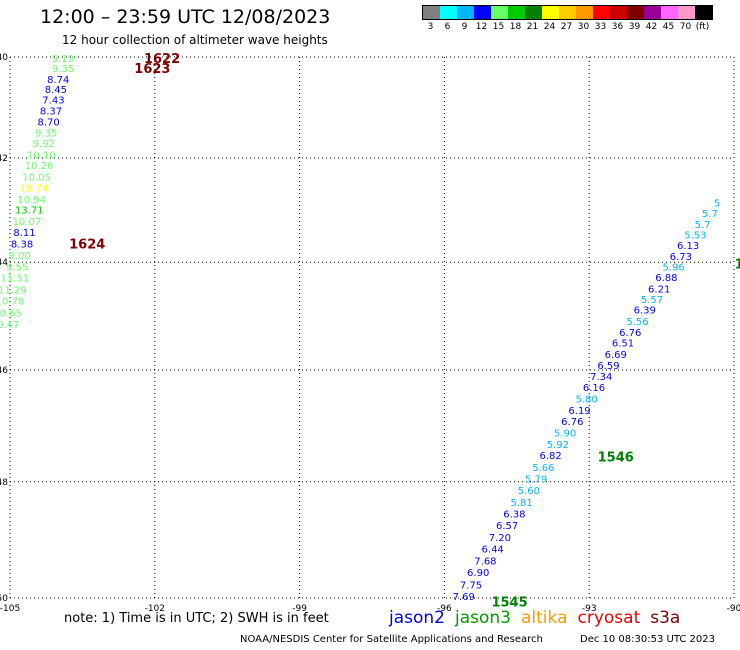  I want to click on x-tick-label: -93, so click(589, 609).